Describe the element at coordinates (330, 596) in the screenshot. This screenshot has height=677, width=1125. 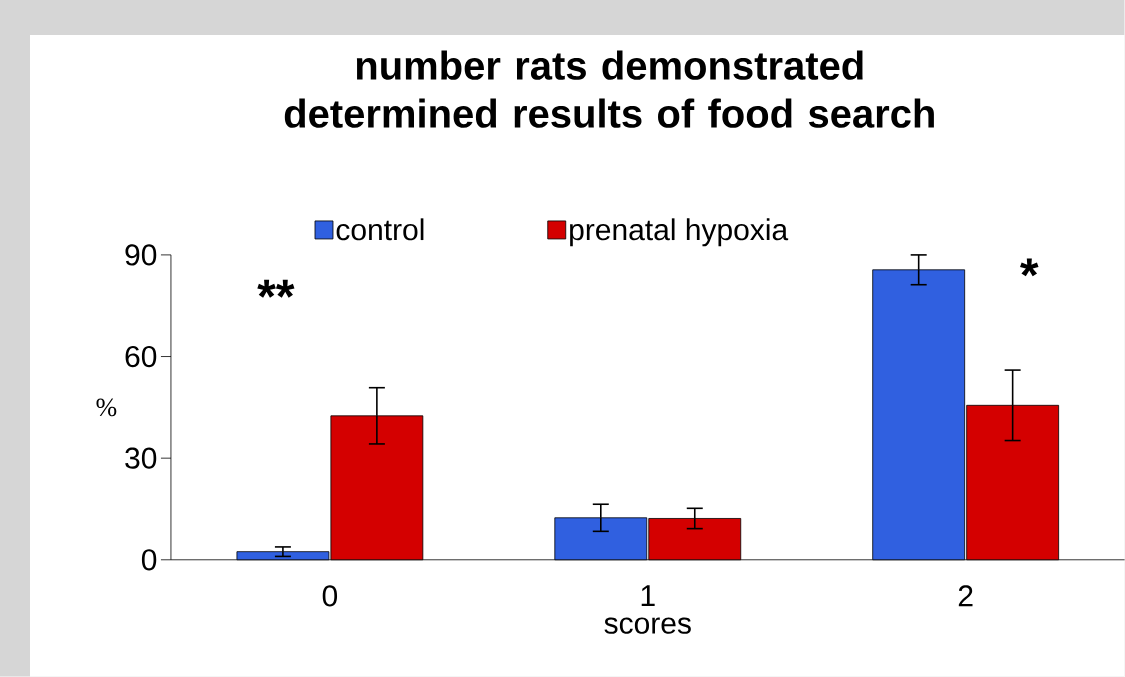
I see `x-tick-label: 0` at that location.